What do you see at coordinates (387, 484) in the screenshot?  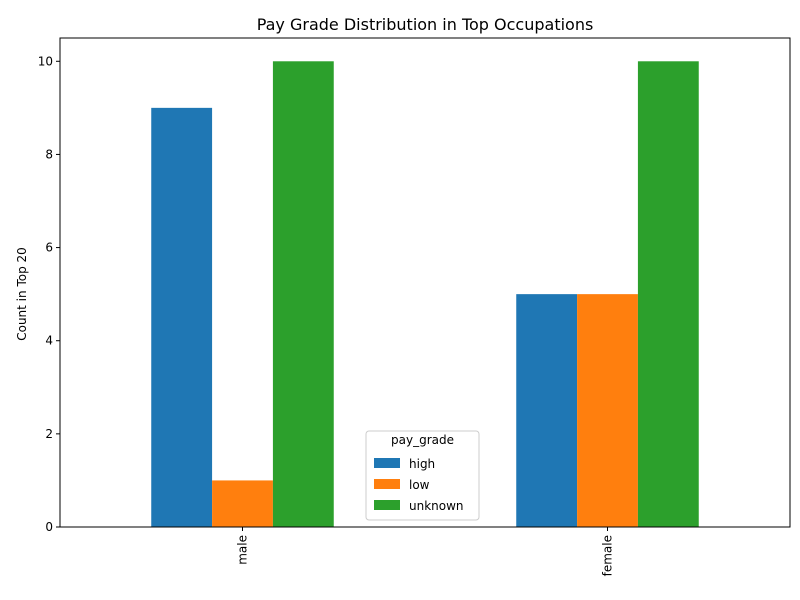 I see `legend-swatch-low` at bounding box center [387, 484].